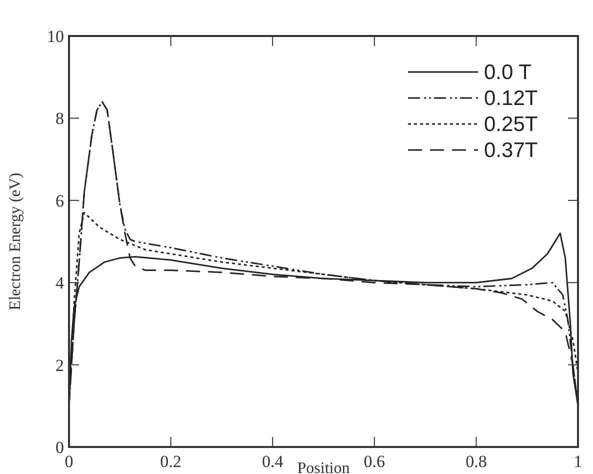 This screenshot has width=593, height=474. What do you see at coordinates (511, 124) in the screenshot?
I see `legend-label: 0.25T` at bounding box center [511, 124].